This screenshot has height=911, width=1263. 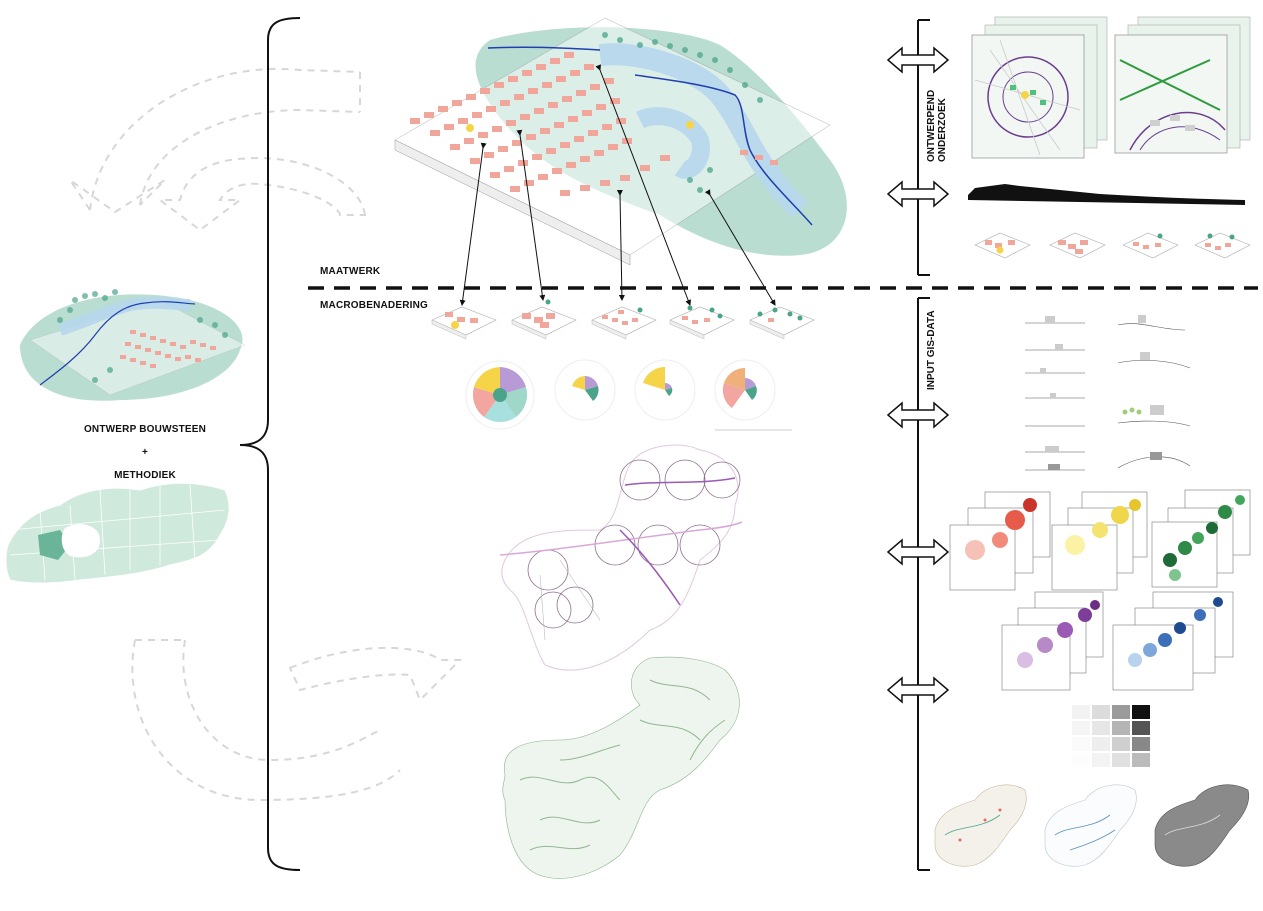 I want to click on gis-profiles, so click(x=1108, y=393).